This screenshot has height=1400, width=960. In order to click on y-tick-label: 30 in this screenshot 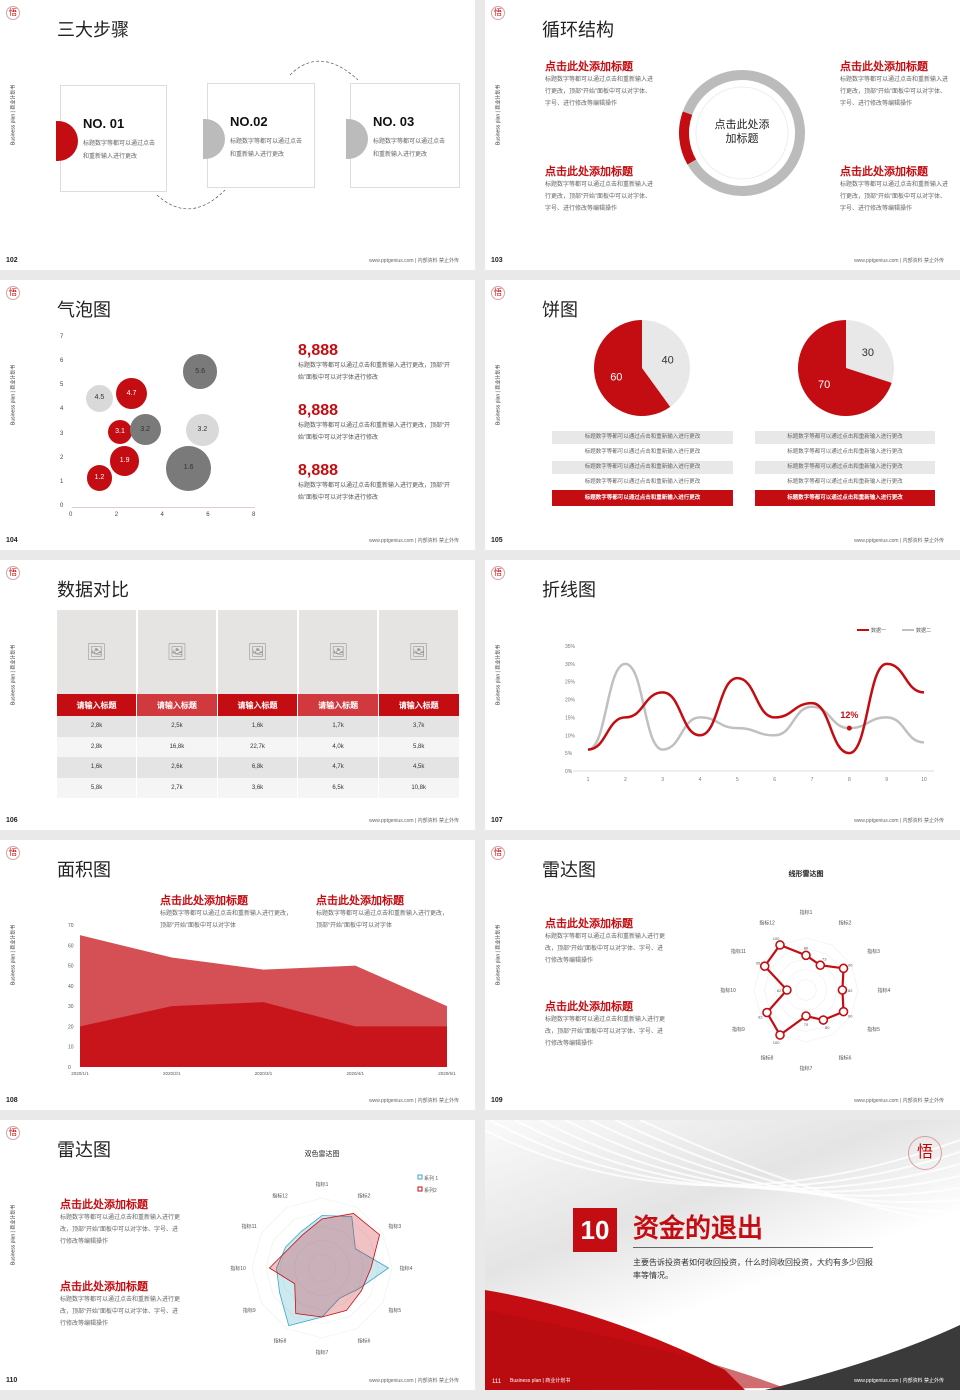, I will do `click(71, 1007)`.